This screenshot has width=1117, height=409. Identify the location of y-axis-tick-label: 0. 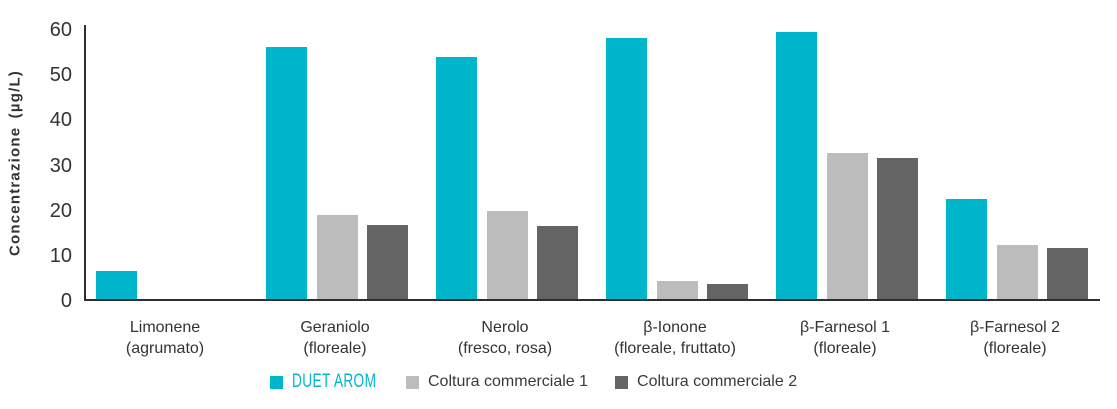
(66, 301).